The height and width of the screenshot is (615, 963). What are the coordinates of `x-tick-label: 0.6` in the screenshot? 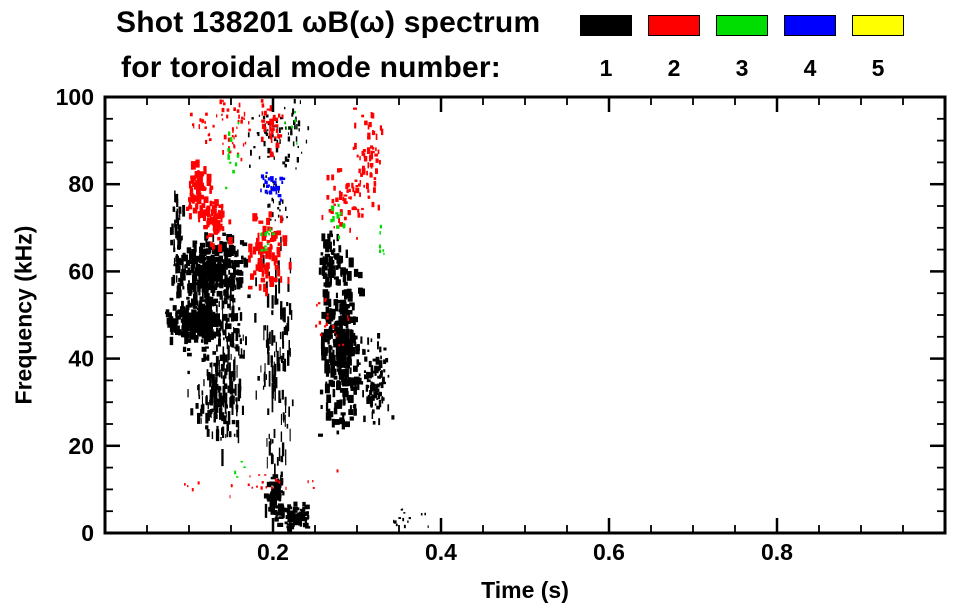 It's located at (609, 552).